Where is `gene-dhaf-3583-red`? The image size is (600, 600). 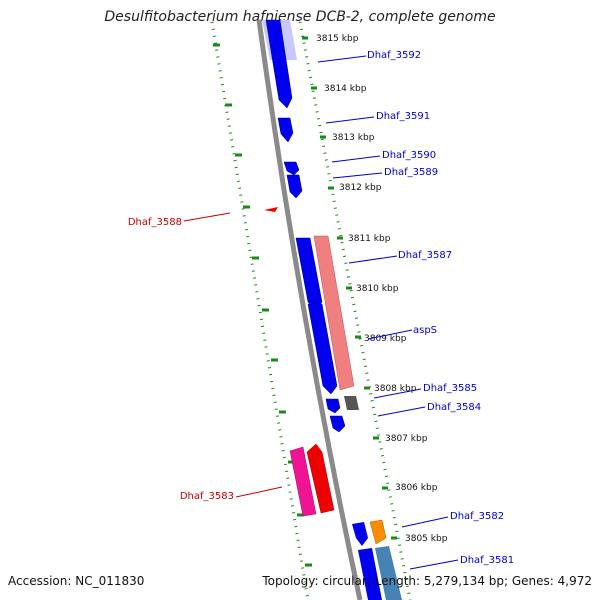 gene-dhaf-3583-red is located at coordinates (320, 478).